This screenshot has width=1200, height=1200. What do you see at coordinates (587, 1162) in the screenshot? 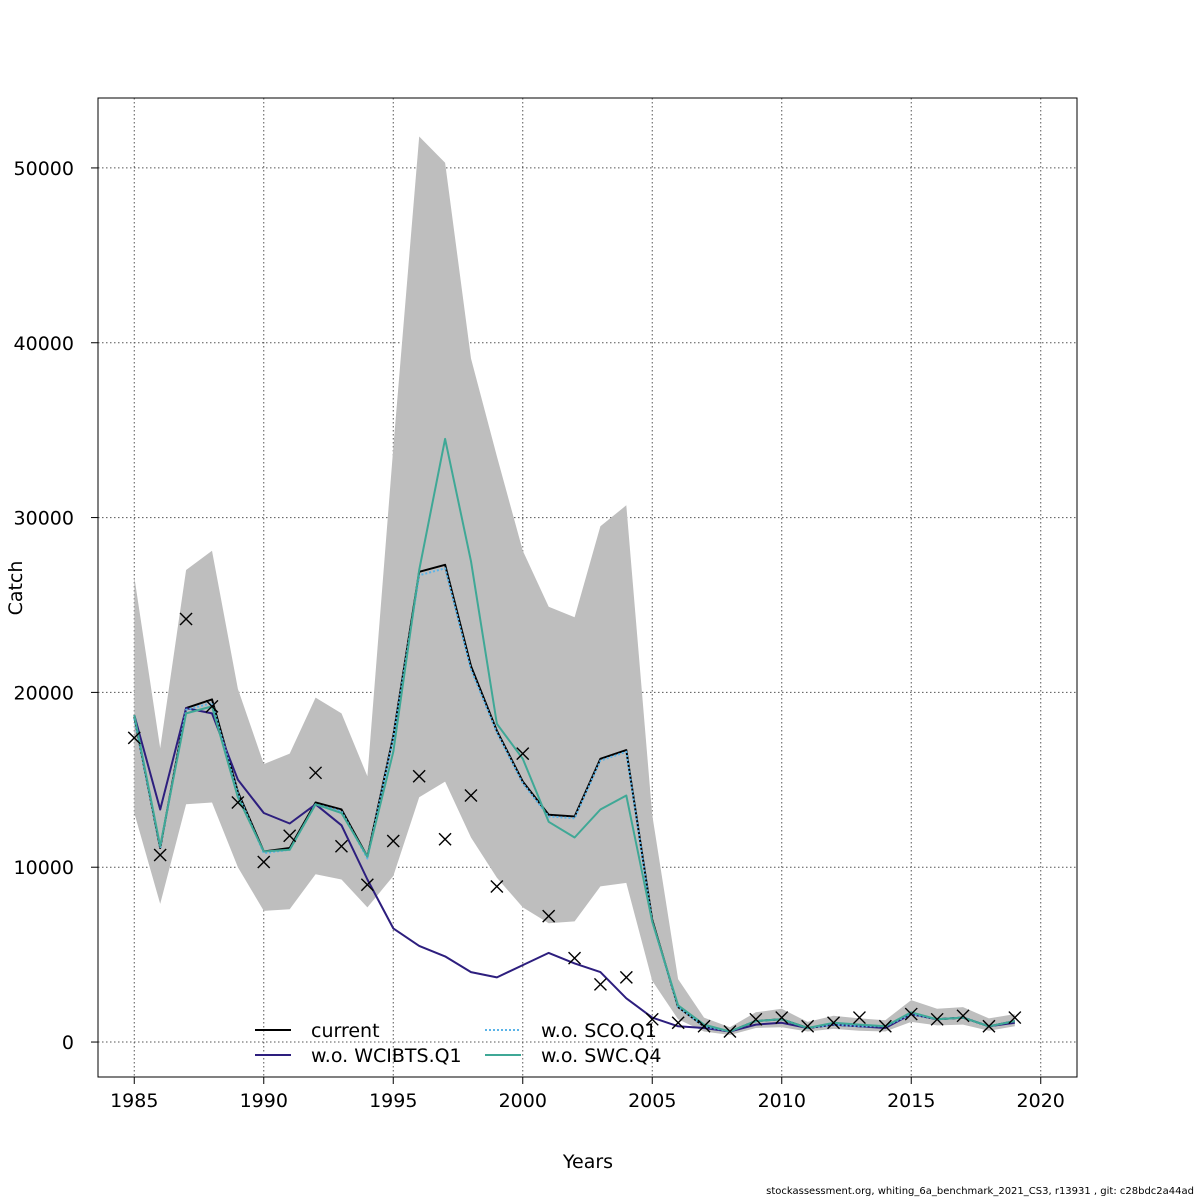
I see `x-axis-title: Years` at bounding box center [587, 1162].